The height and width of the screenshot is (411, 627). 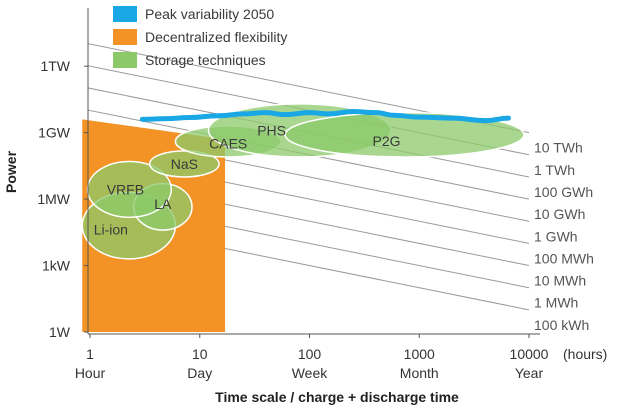 What do you see at coordinates (563, 192) in the screenshot?
I see `energy-label-100-gwh: 100 GWh` at bounding box center [563, 192].